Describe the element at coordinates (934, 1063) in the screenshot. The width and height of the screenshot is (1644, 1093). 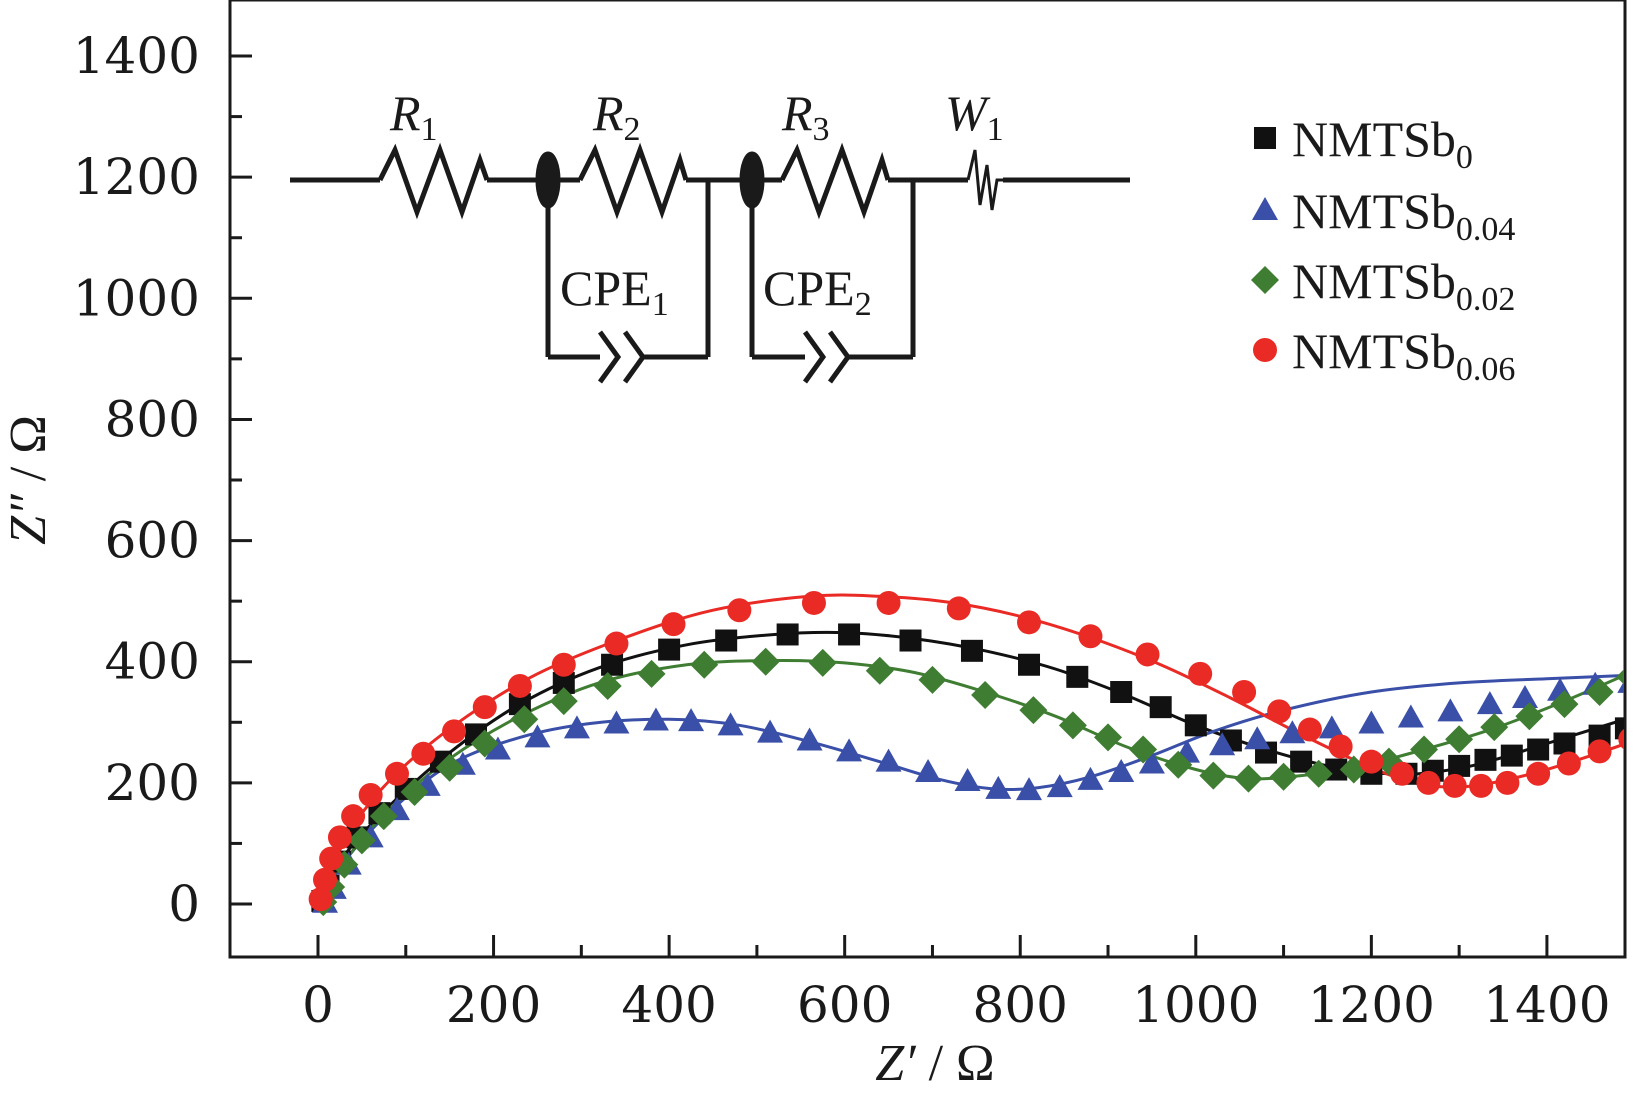
I see `x-axis-title: Z′ / Ω` at that location.